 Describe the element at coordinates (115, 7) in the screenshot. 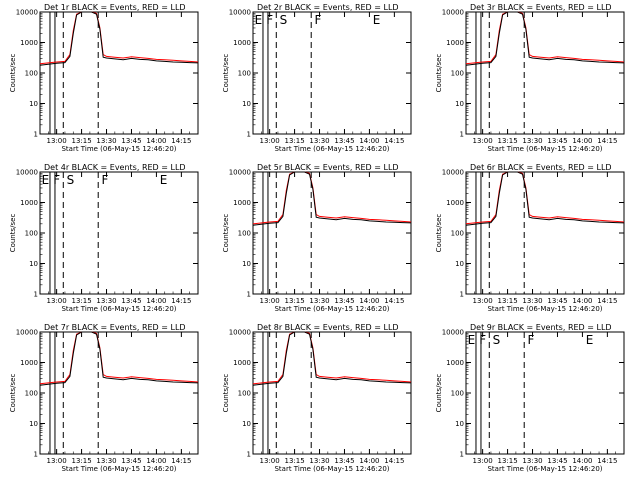

I see `panel-title: Det 1r BLACK = Events, RED = LLD` at that location.